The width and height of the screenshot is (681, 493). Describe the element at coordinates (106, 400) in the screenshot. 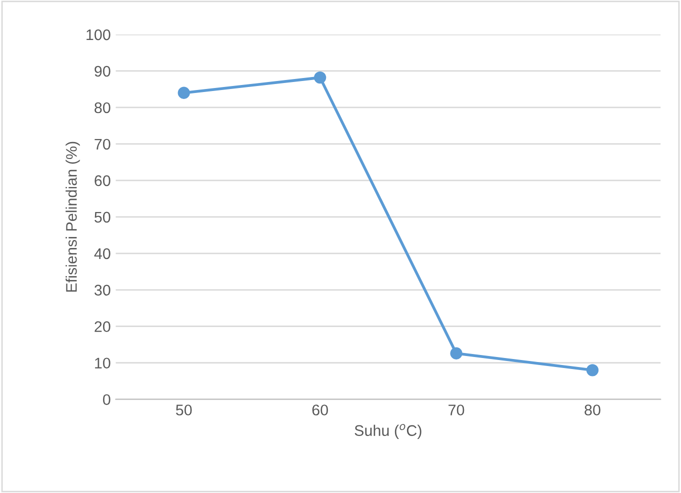

I see `y-tick-label: 0` at that location.